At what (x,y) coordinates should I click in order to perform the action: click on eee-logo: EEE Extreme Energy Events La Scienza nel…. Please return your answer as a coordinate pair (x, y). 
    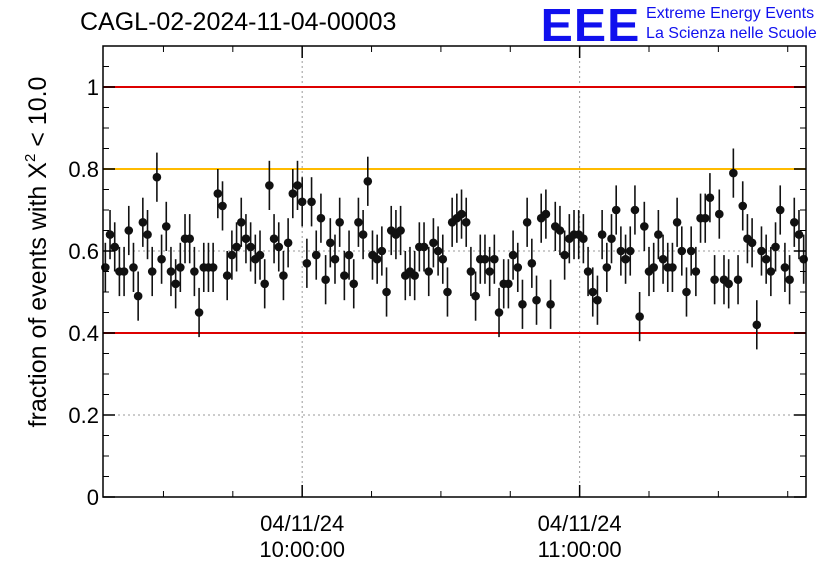
    Looking at the image, I should click on (678, 25).